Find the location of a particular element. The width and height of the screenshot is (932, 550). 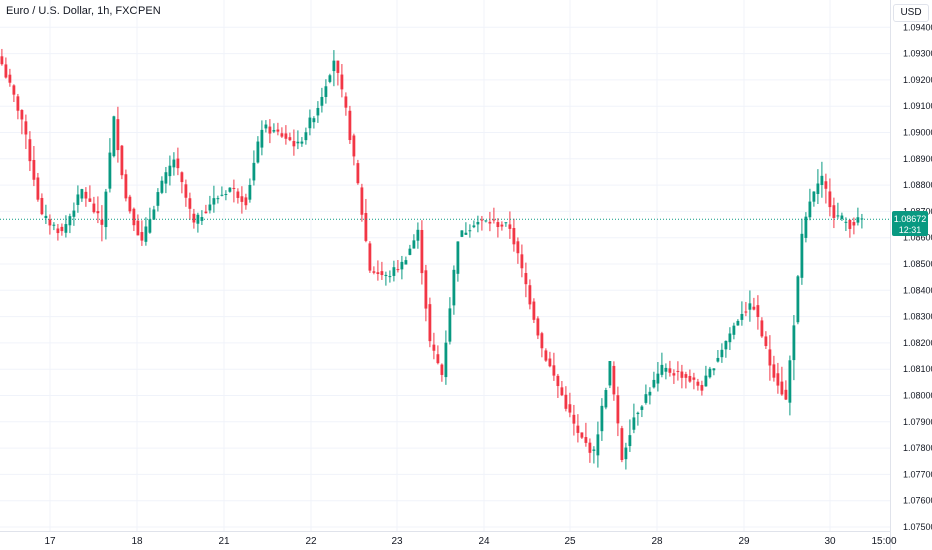

y-tick-label: 1.07900 is located at coordinates (917, 422).